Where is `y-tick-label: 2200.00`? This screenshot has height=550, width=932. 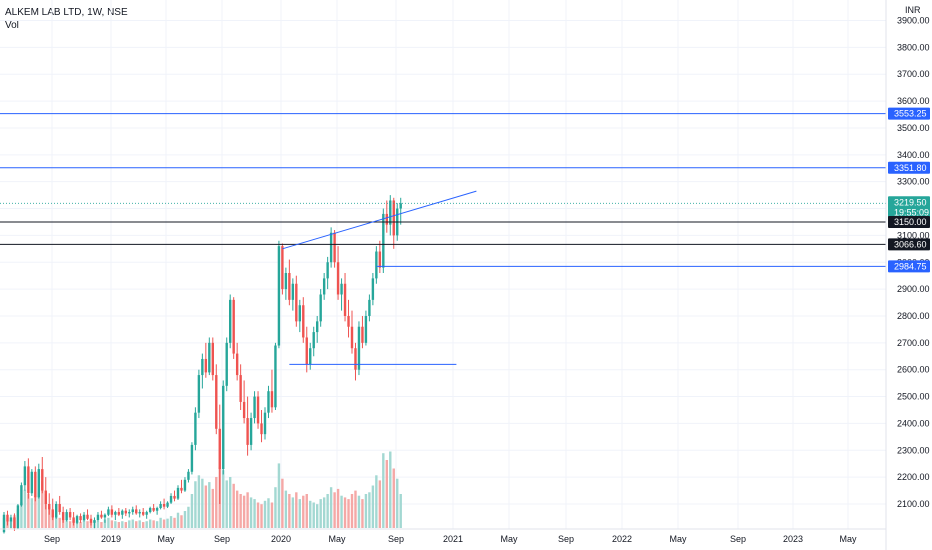 y-tick-label: 2200.00 is located at coordinates (913, 477).